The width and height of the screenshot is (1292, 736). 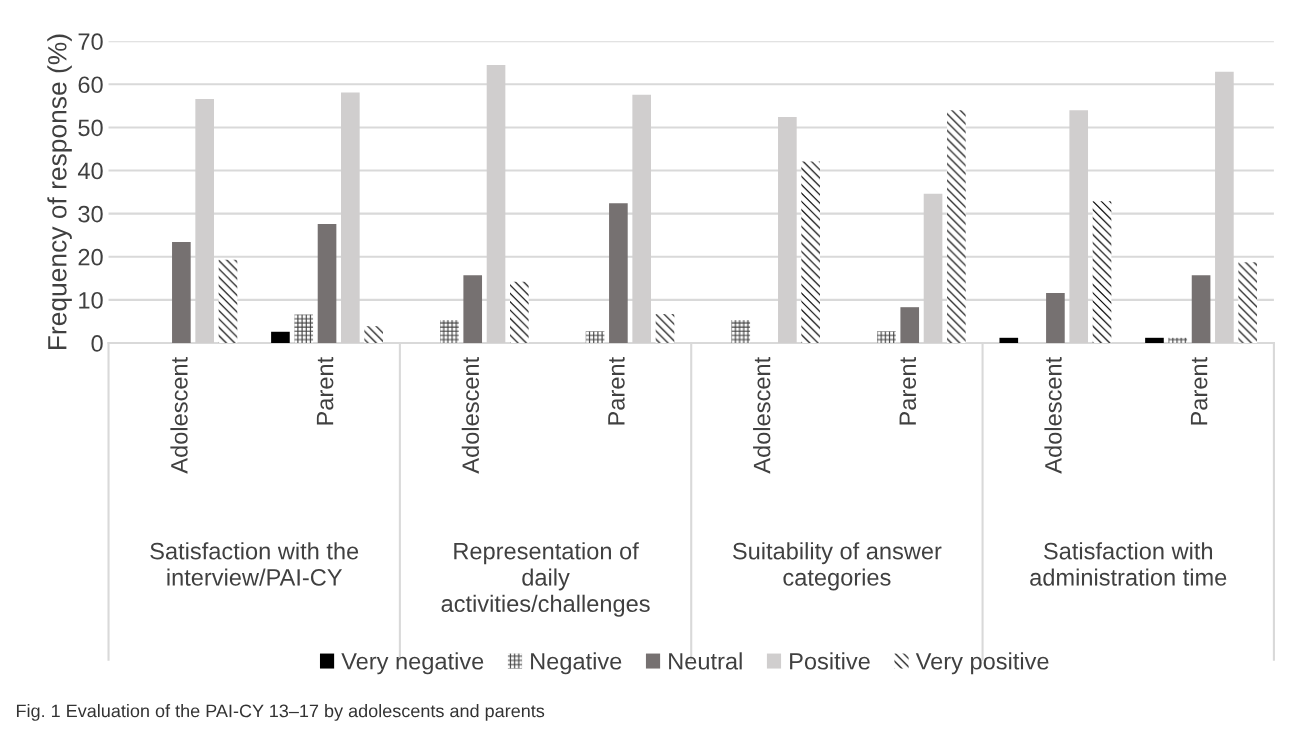 I want to click on y-tick-label: 50, so click(x=90, y=128).